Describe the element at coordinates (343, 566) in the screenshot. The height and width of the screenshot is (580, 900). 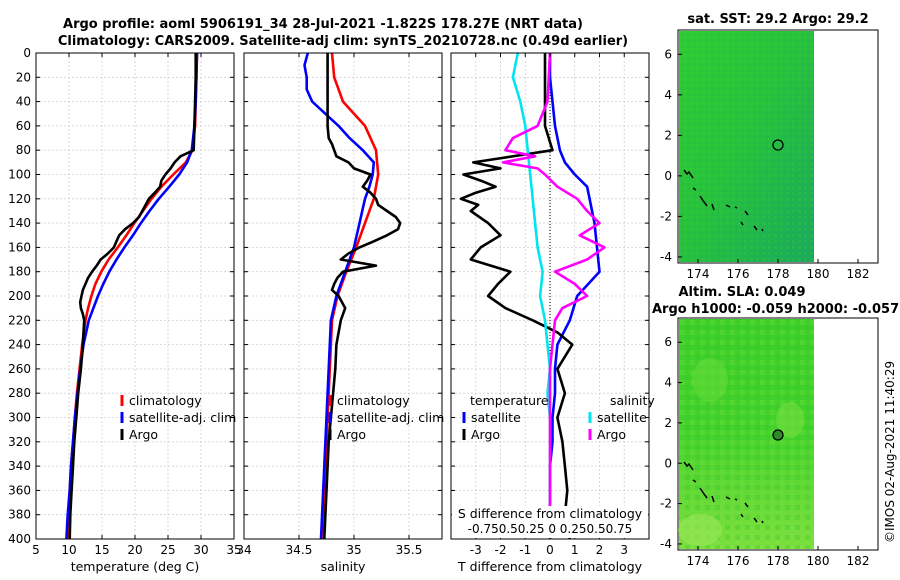
I see `x-axis-label: salinity` at that location.